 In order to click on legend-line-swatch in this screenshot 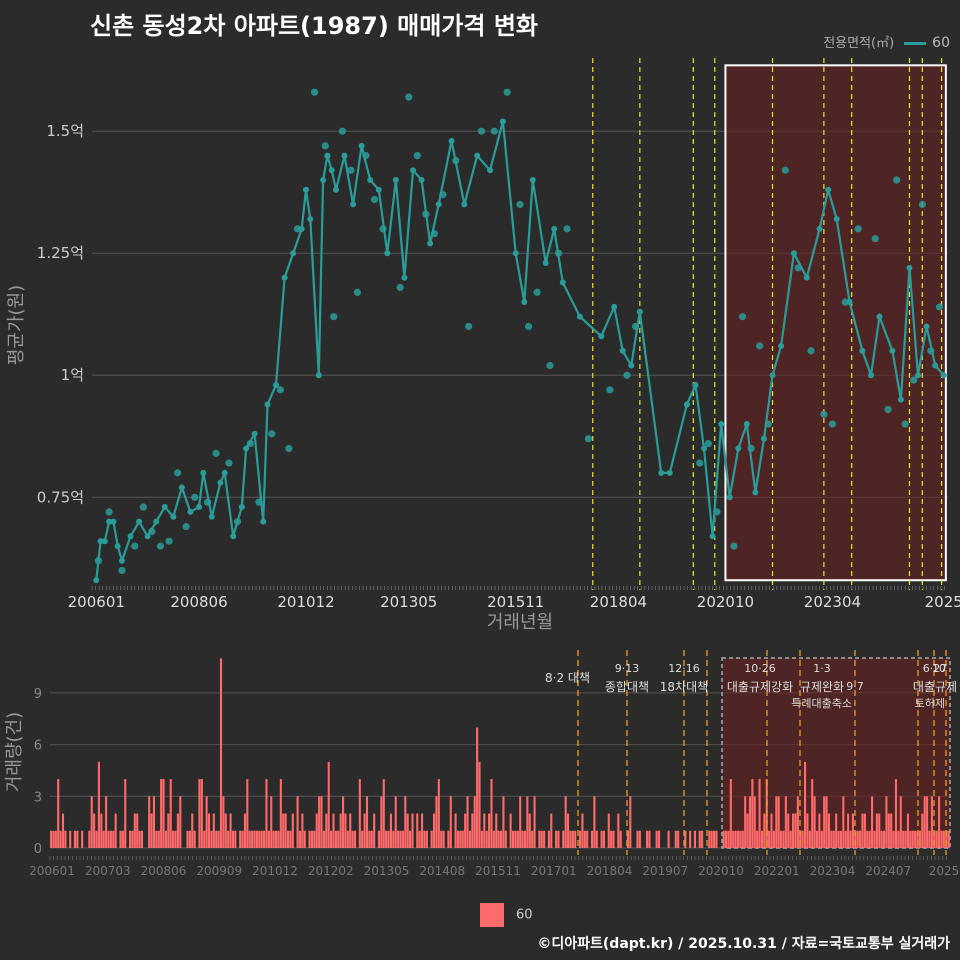, I will do `click(915, 43)`.